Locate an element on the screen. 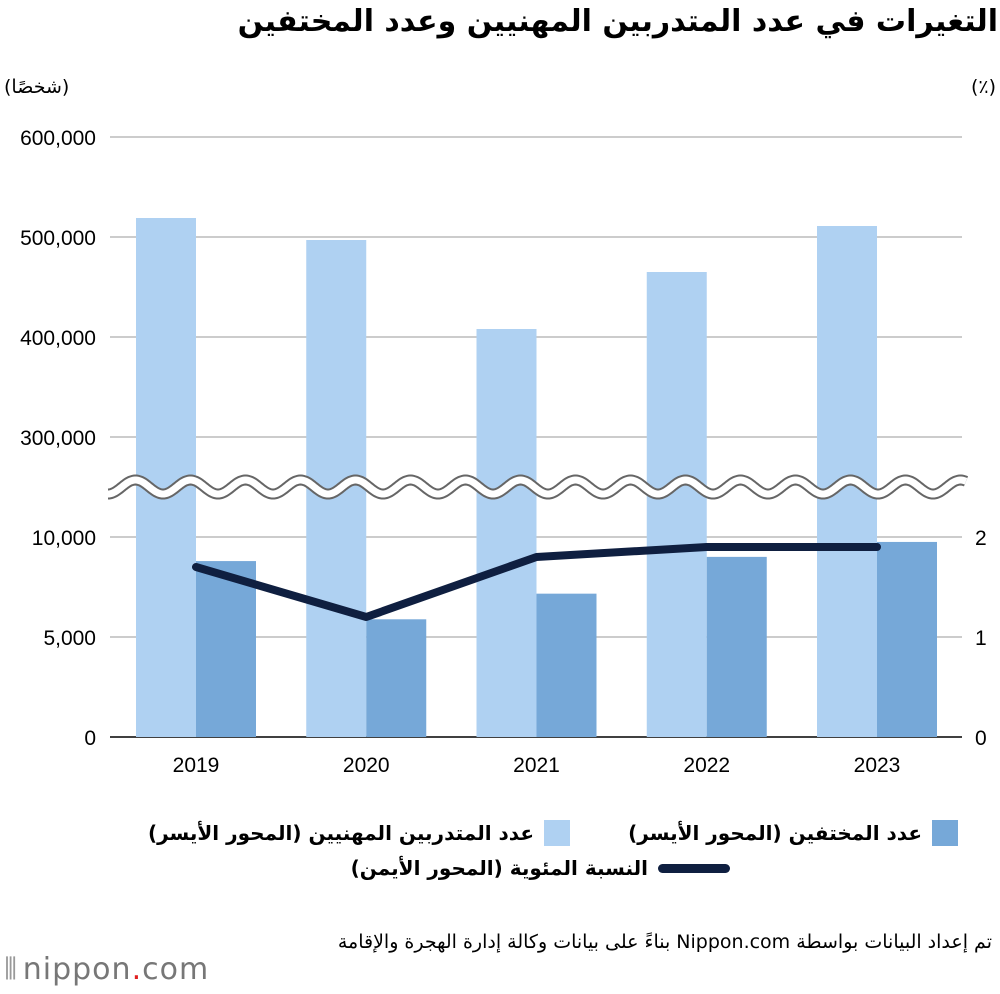 The image size is (1000, 994). left-tick-label: 5,000 is located at coordinates (69, 638).